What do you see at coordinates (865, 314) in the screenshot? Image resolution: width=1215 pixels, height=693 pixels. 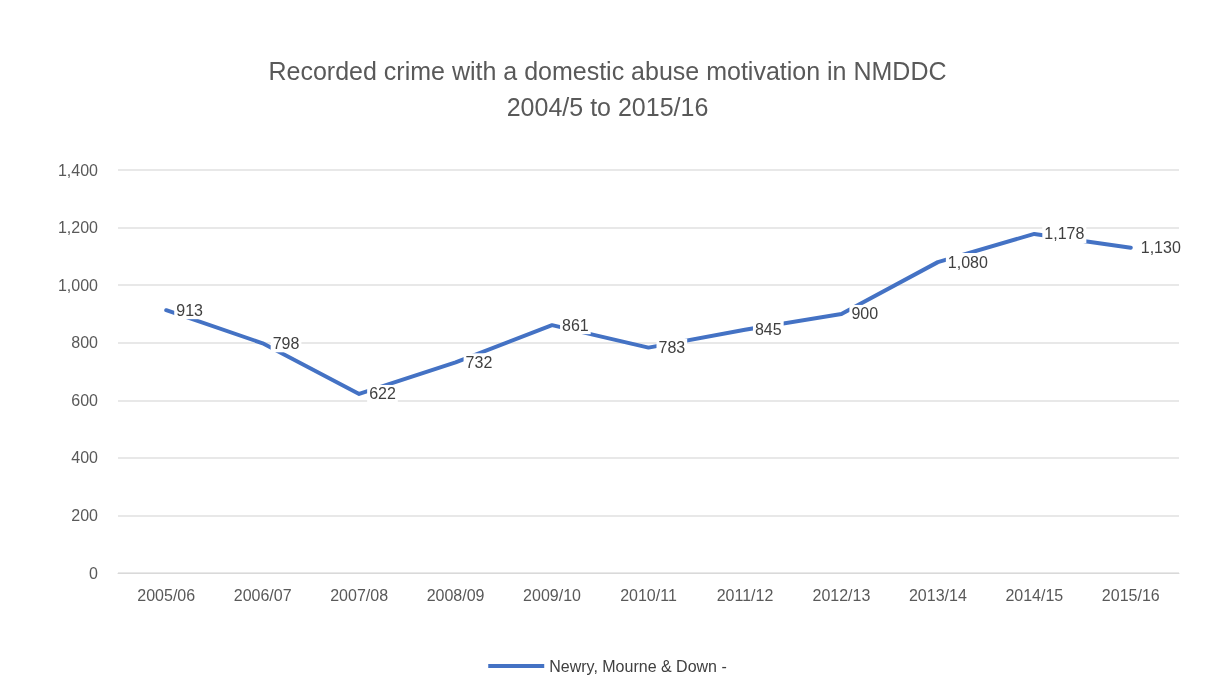 I see `data-label: 900` at bounding box center [865, 314].